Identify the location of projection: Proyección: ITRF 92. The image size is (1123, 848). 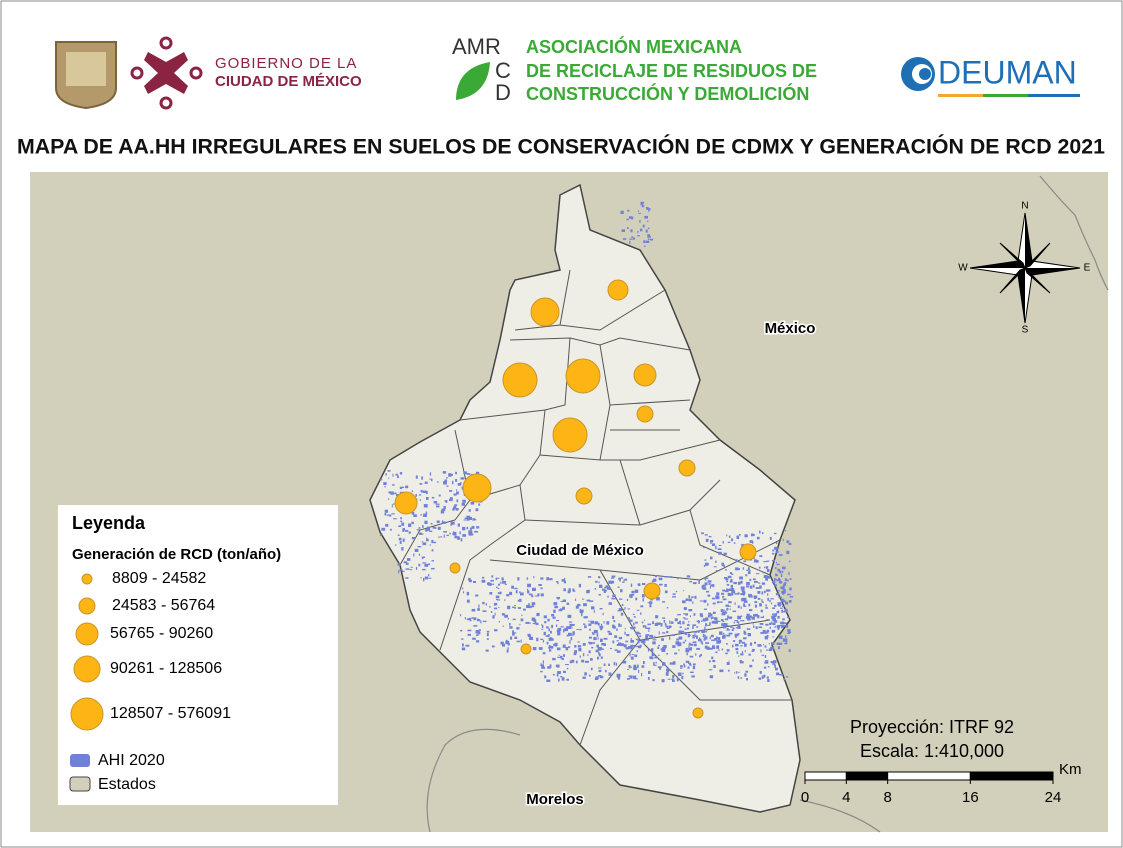
(932, 727).